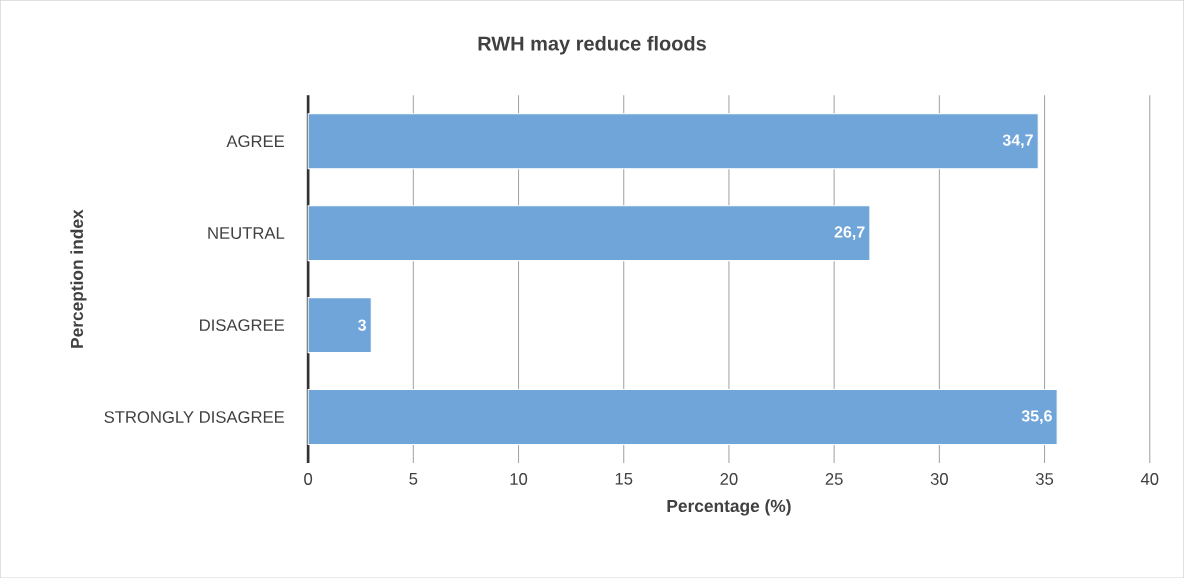 The image size is (1184, 578). I want to click on x-tick-label: 25, so click(834, 478).